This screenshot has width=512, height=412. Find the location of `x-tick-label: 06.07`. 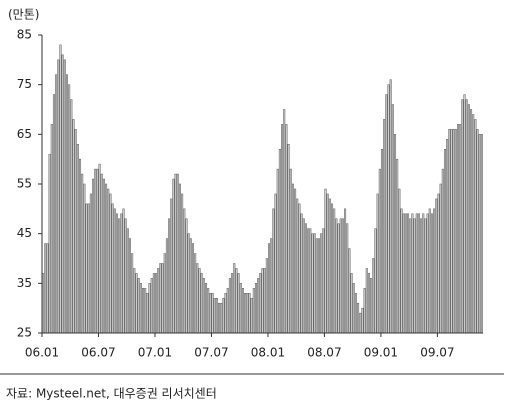

x-tick-label: 06.07 is located at coordinates (98, 353).